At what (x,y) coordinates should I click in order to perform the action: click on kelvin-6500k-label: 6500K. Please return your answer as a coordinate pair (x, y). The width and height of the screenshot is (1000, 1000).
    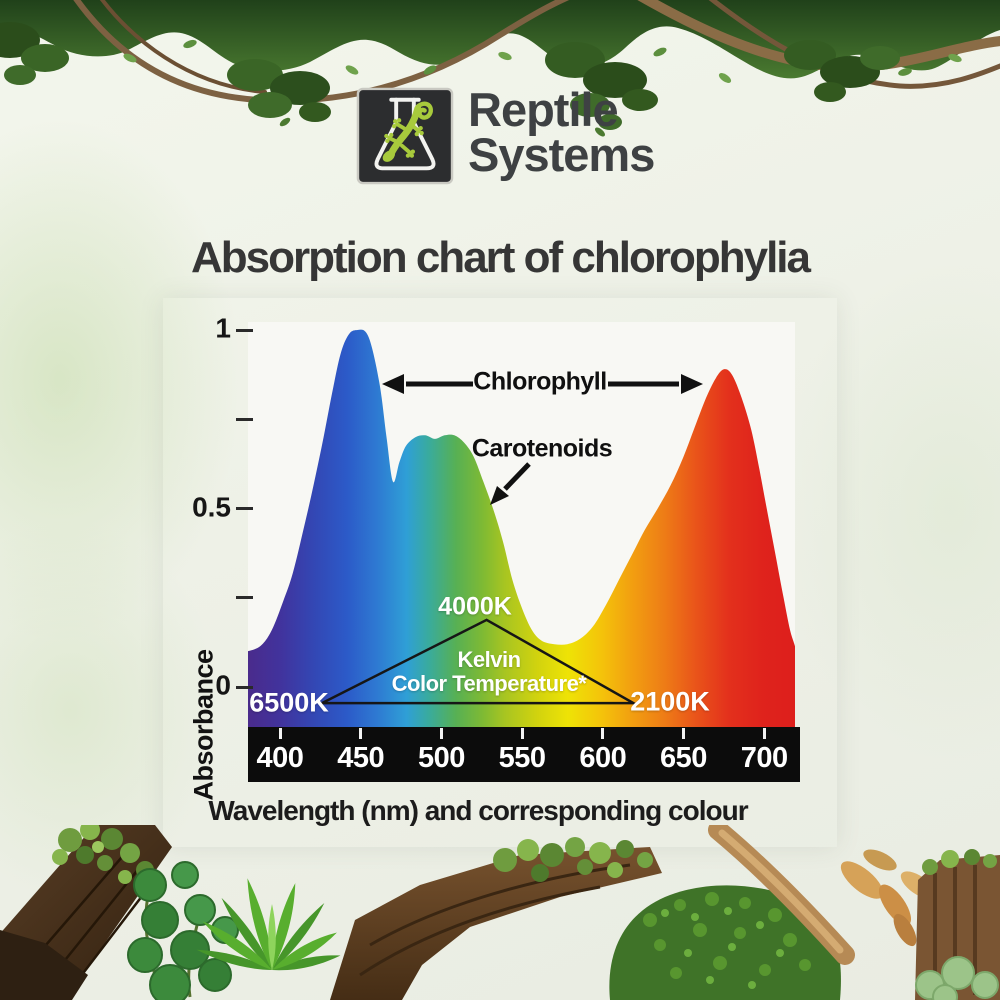
    Looking at the image, I should click on (289, 702).